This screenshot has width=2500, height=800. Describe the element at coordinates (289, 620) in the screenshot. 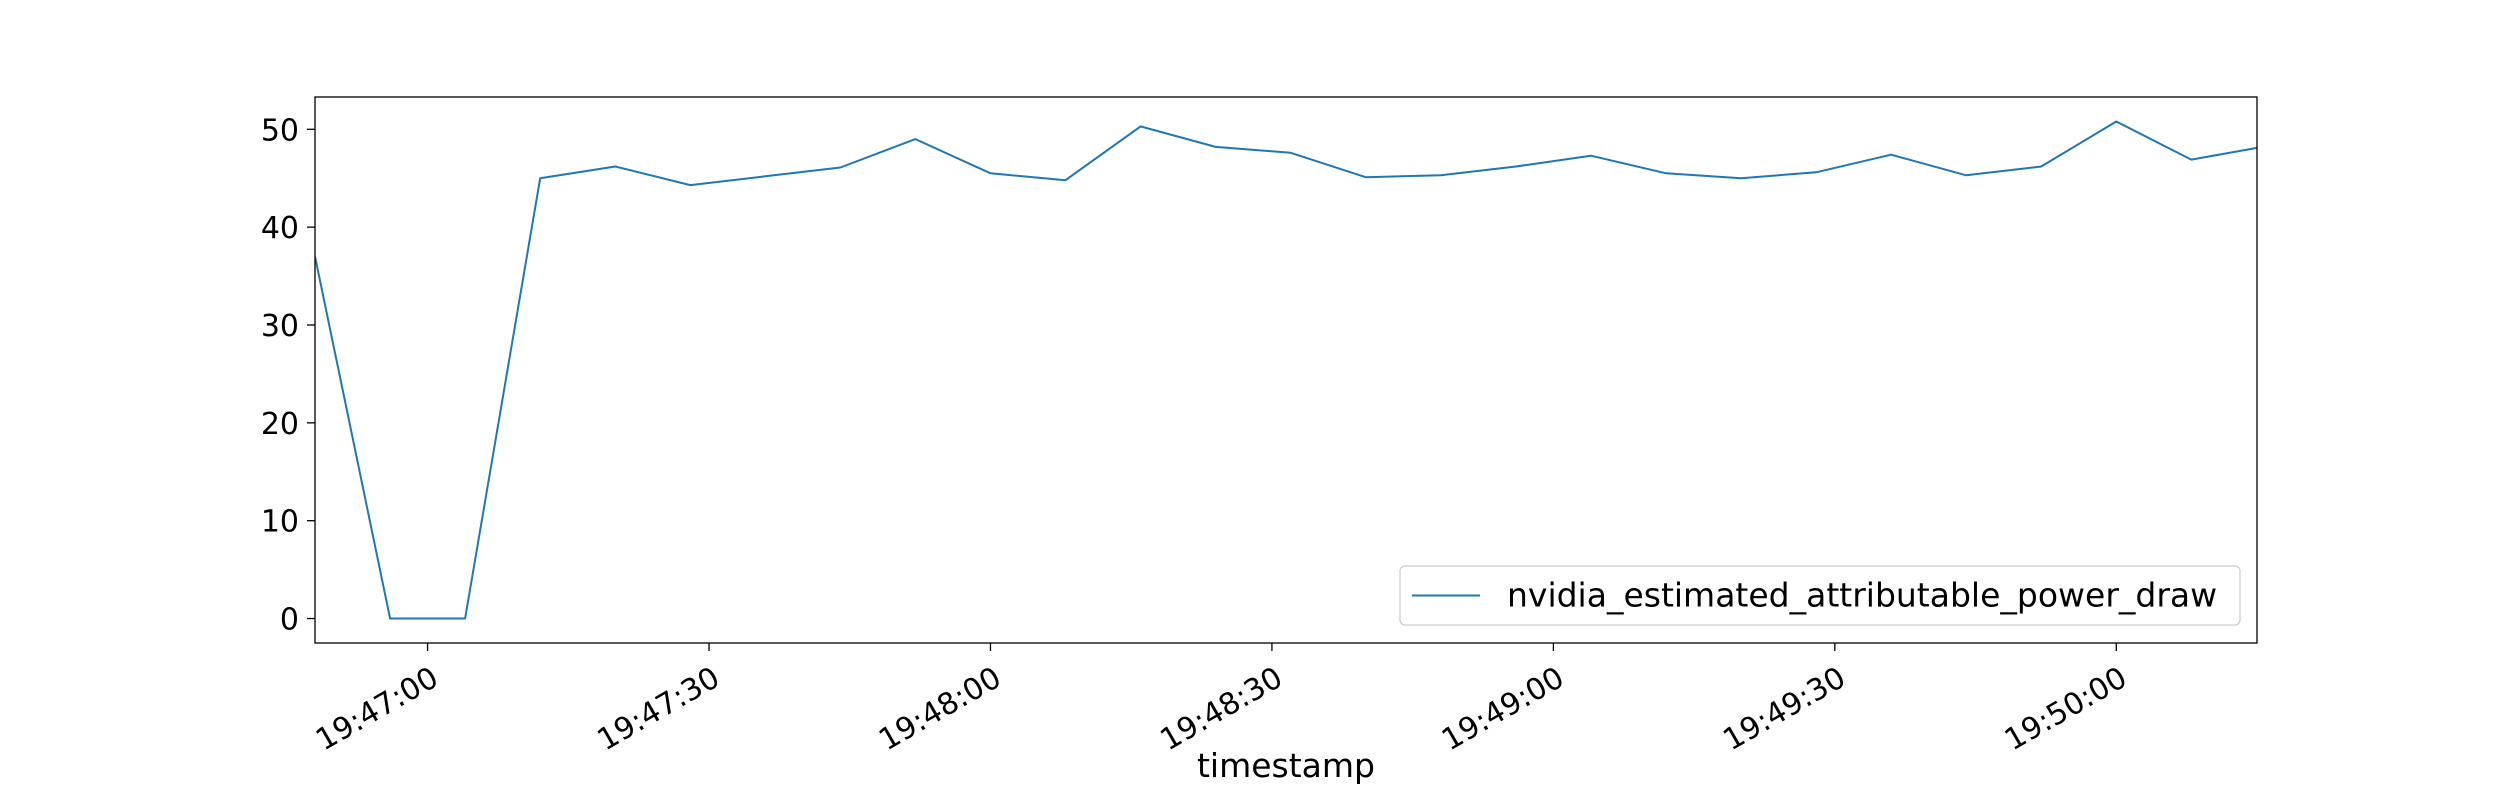

I see `y-tick-label: 0` at that location.